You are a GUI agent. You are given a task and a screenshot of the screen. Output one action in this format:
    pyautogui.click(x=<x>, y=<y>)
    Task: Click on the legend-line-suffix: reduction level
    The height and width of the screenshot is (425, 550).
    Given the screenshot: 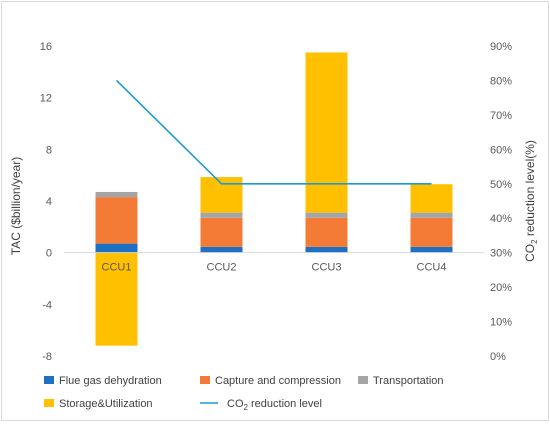 What is the action you would take?
    pyautogui.click(x=285, y=404)
    